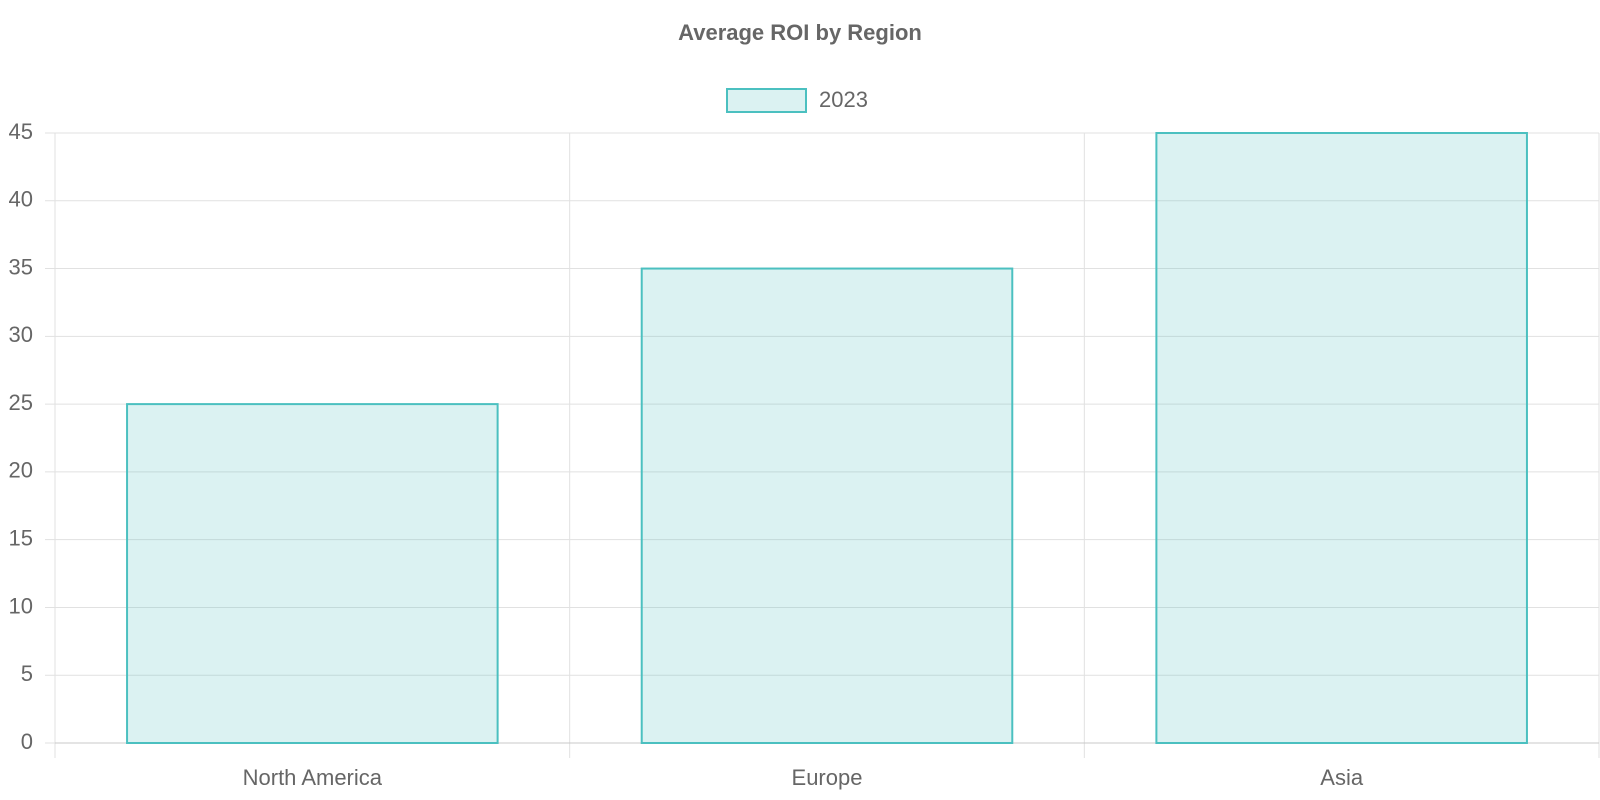 This screenshot has height=800, width=1600. What do you see at coordinates (27, 673) in the screenshot?
I see `y-tick-label: 5` at bounding box center [27, 673].